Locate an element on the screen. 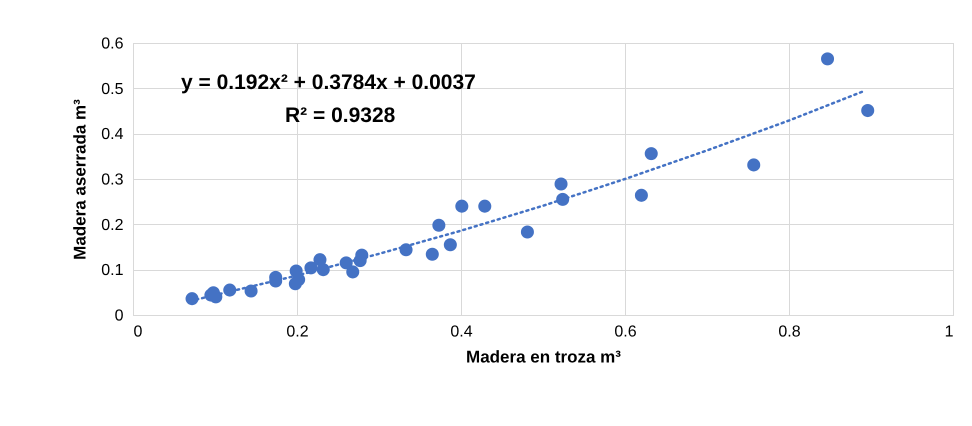 The image size is (972, 426). y-tick-label: 0.2 is located at coordinates (112, 225).